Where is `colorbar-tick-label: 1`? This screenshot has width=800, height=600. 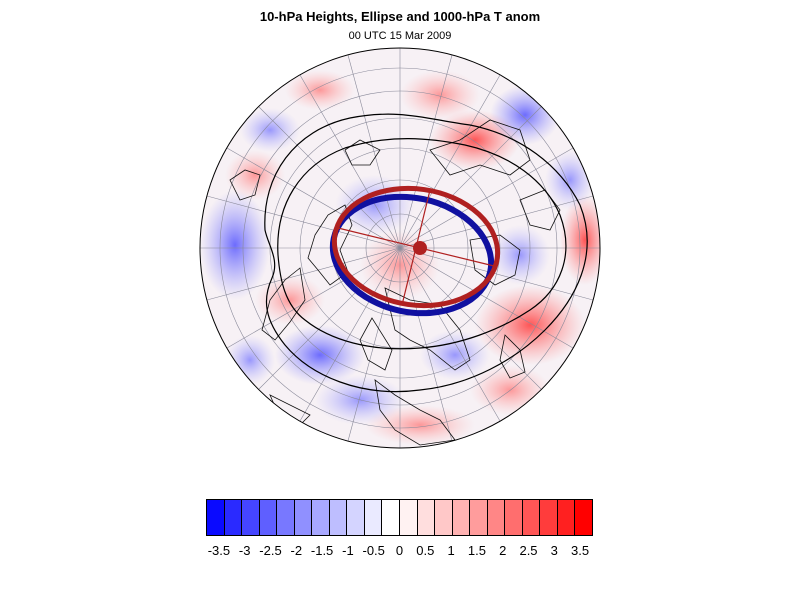 colorbar-tick-label: 1 is located at coordinates (451, 550).